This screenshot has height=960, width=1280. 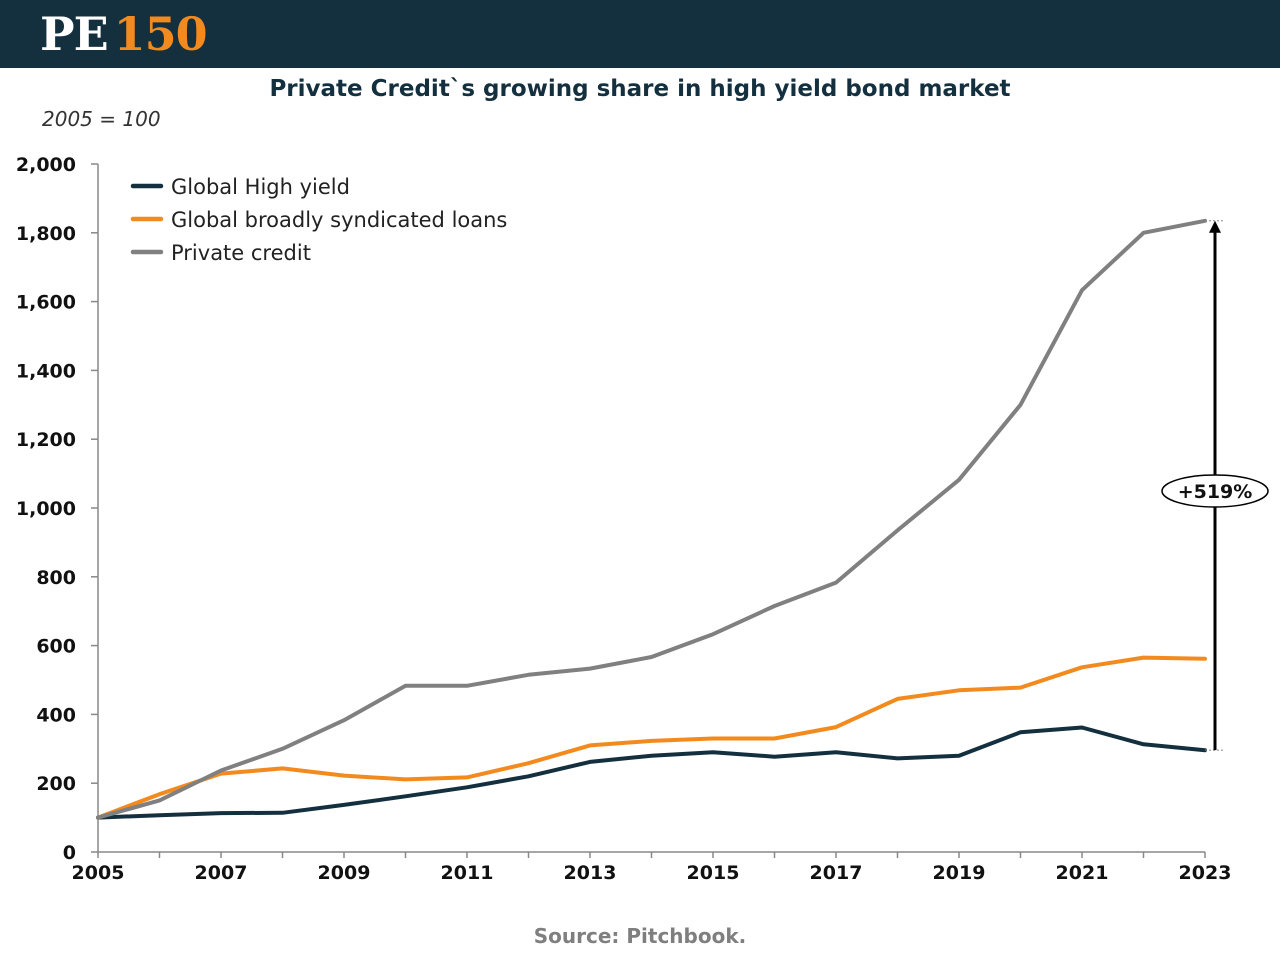 I want to click on y-tick-label: 1,000, so click(x=46, y=509).